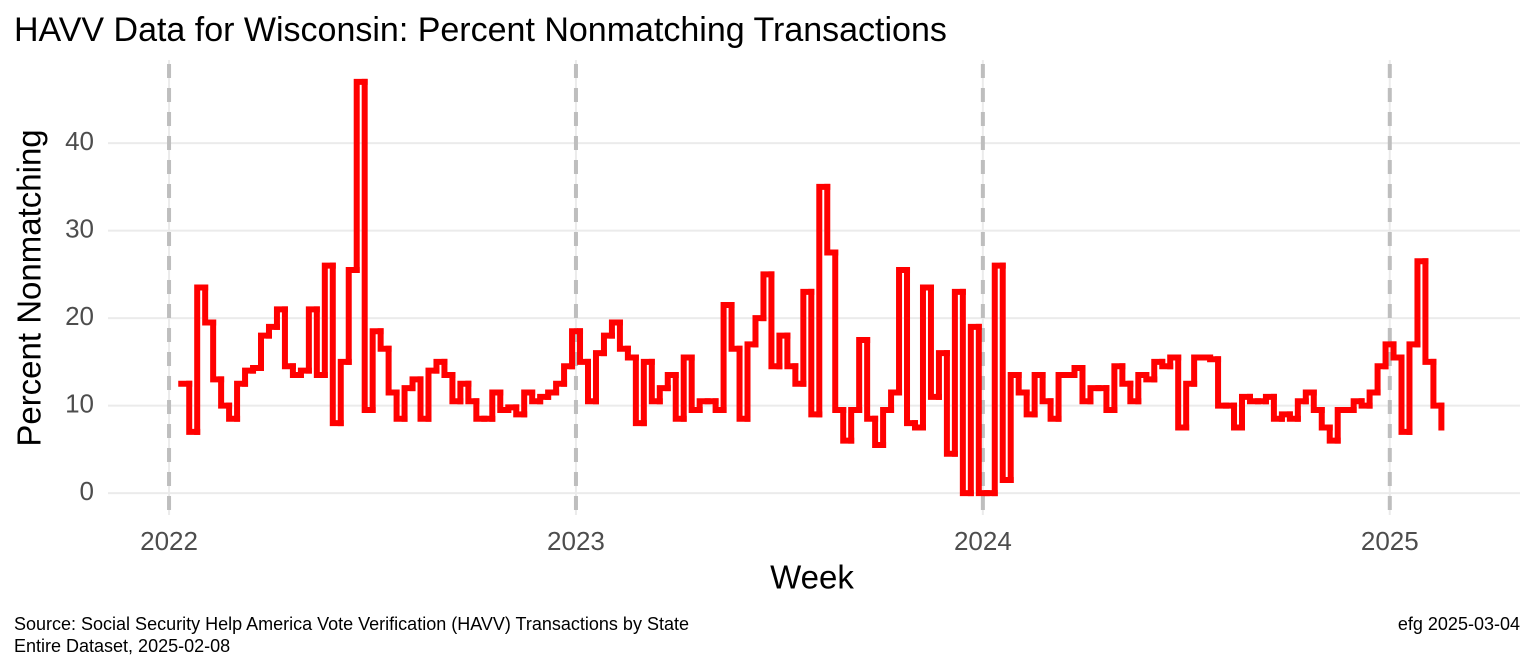 The height and width of the screenshot is (672, 1536). Describe the element at coordinates (1390, 541) in the screenshot. I see `x-tick-label: 2025` at that location.